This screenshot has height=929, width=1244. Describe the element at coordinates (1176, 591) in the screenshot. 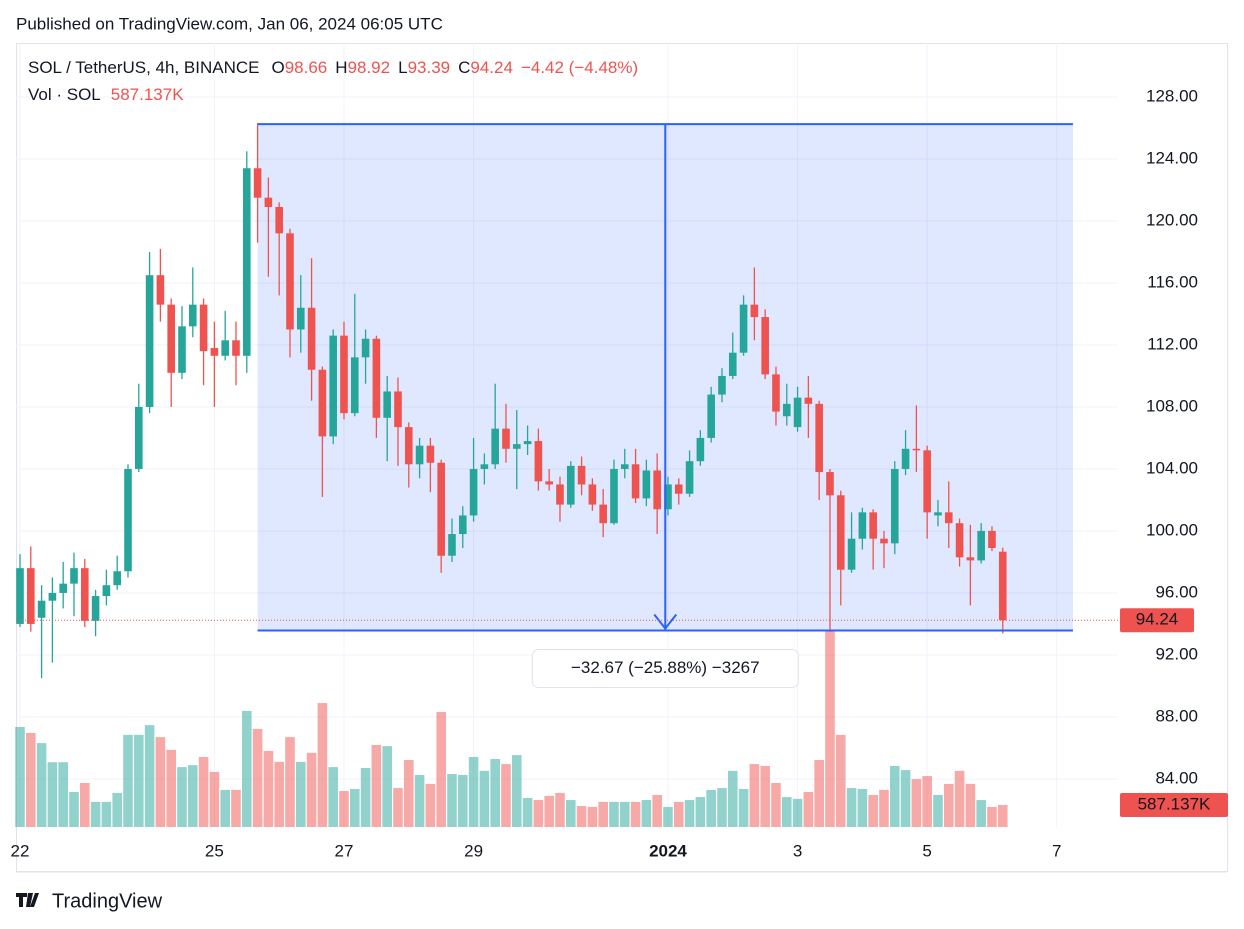

I see `y-tick-label: 96.00` at that location.